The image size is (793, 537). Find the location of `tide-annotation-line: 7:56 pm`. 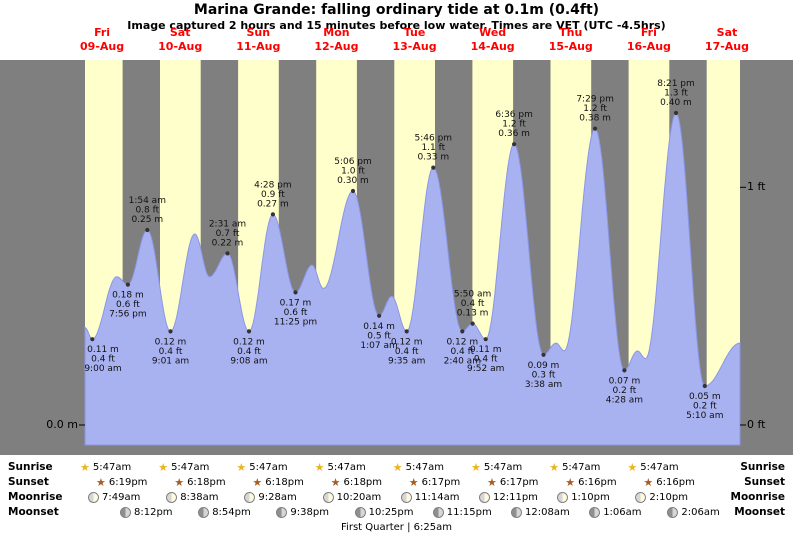

tide-annotation-line: 7:56 pm is located at coordinates (128, 315).